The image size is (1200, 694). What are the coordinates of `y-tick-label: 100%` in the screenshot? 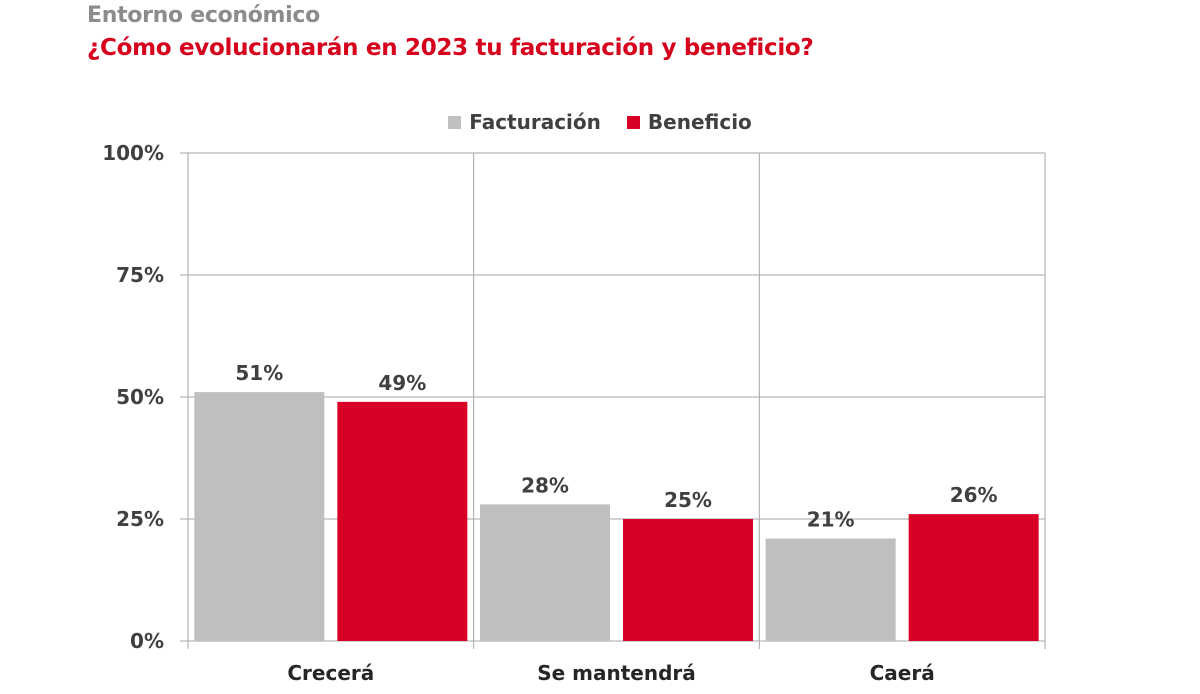 It's located at (133, 153).